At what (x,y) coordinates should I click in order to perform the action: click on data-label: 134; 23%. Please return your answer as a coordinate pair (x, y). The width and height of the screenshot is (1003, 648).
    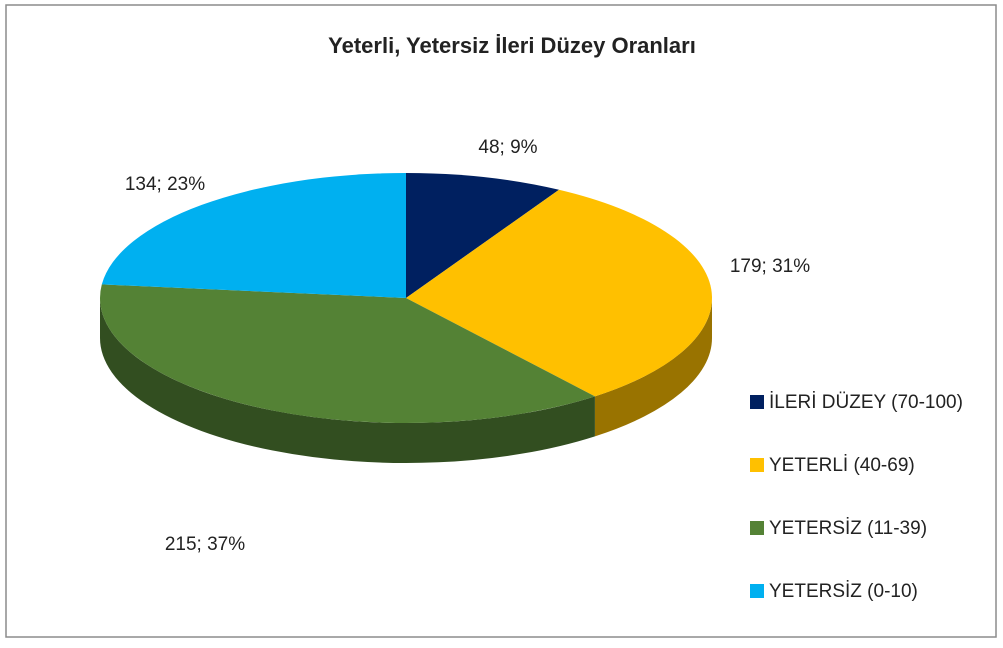
    Looking at the image, I should click on (165, 184).